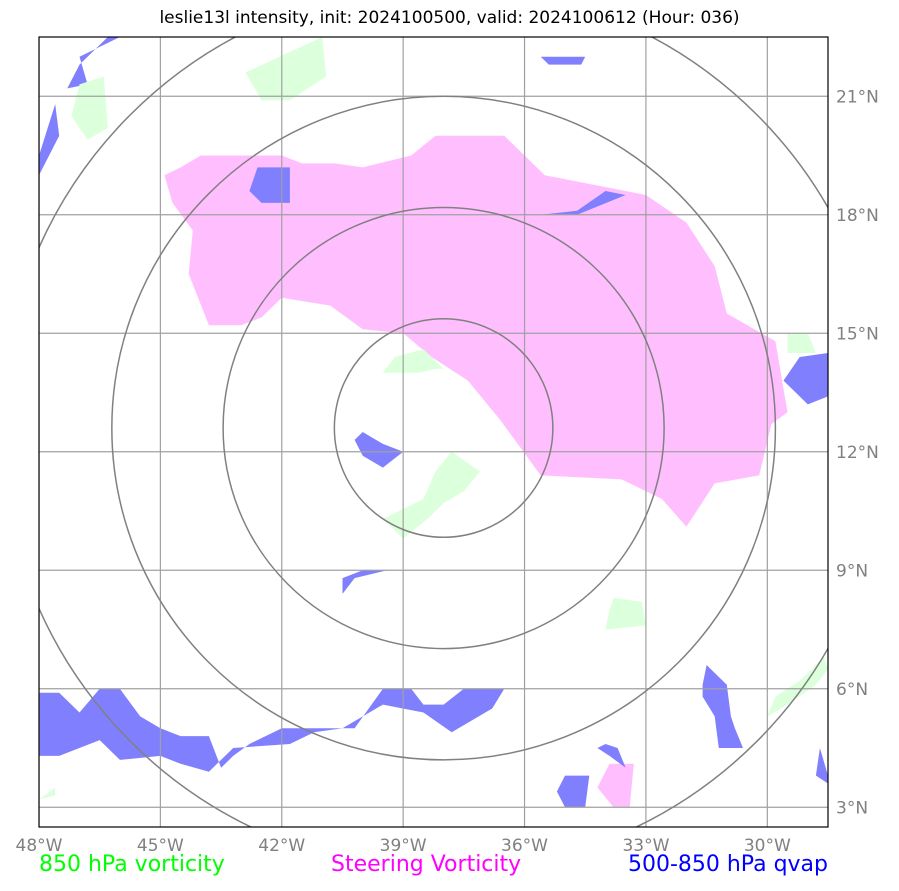  What do you see at coordinates (852, 690) in the screenshot?
I see `lat-tick-label: 6°N` at bounding box center [852, 690].